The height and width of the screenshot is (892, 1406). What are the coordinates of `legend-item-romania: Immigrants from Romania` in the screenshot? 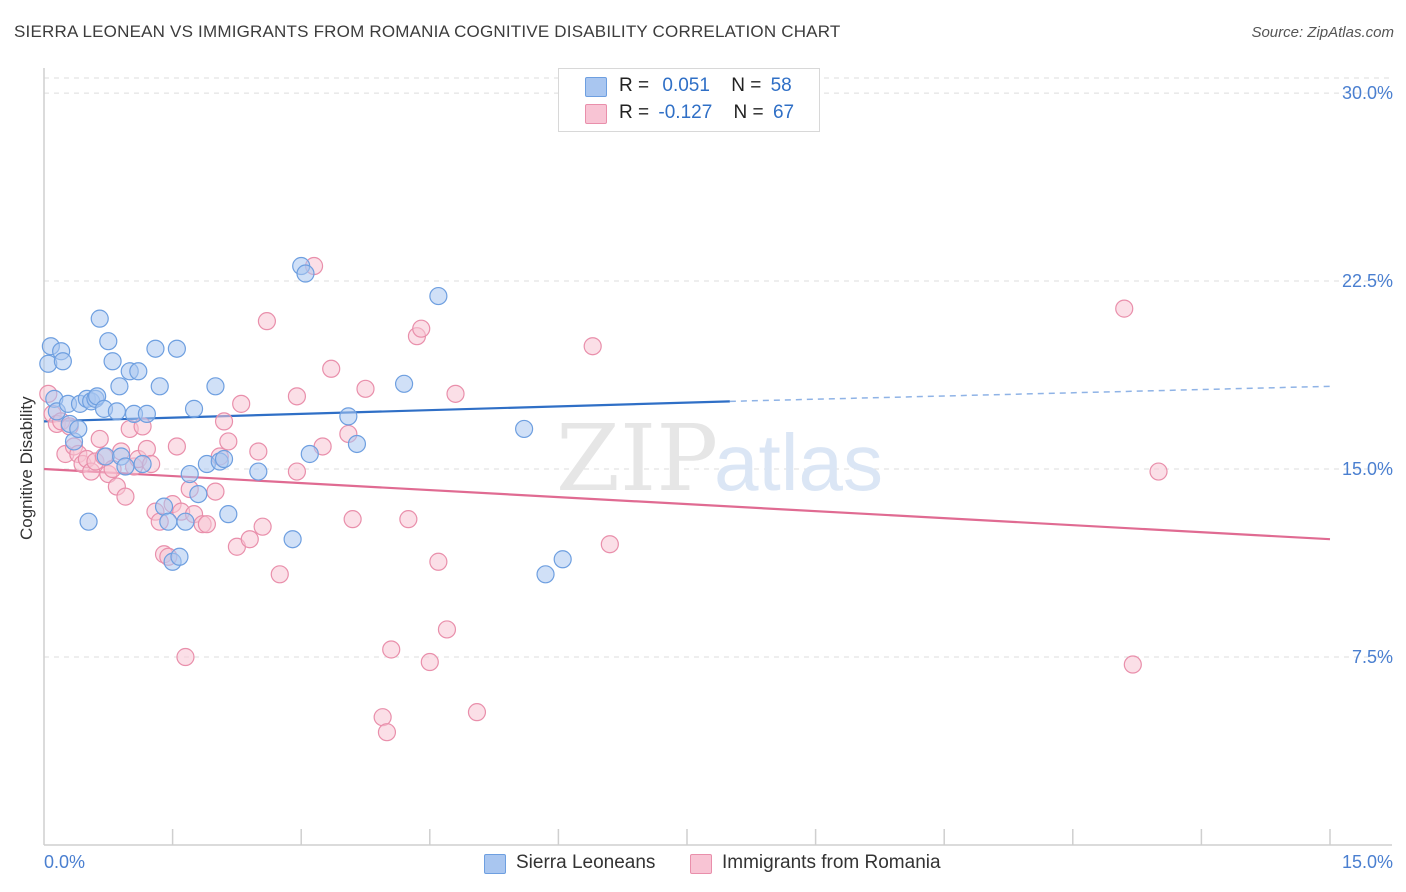 It's located at (830, 864).